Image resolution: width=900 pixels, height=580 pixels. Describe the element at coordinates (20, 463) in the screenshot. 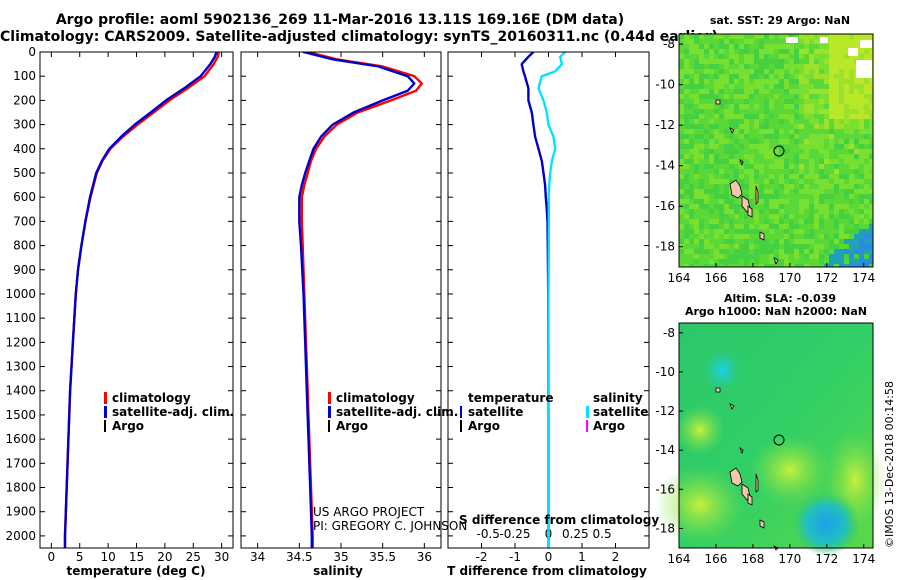

I see `y-tick-label: 1700` at that location.